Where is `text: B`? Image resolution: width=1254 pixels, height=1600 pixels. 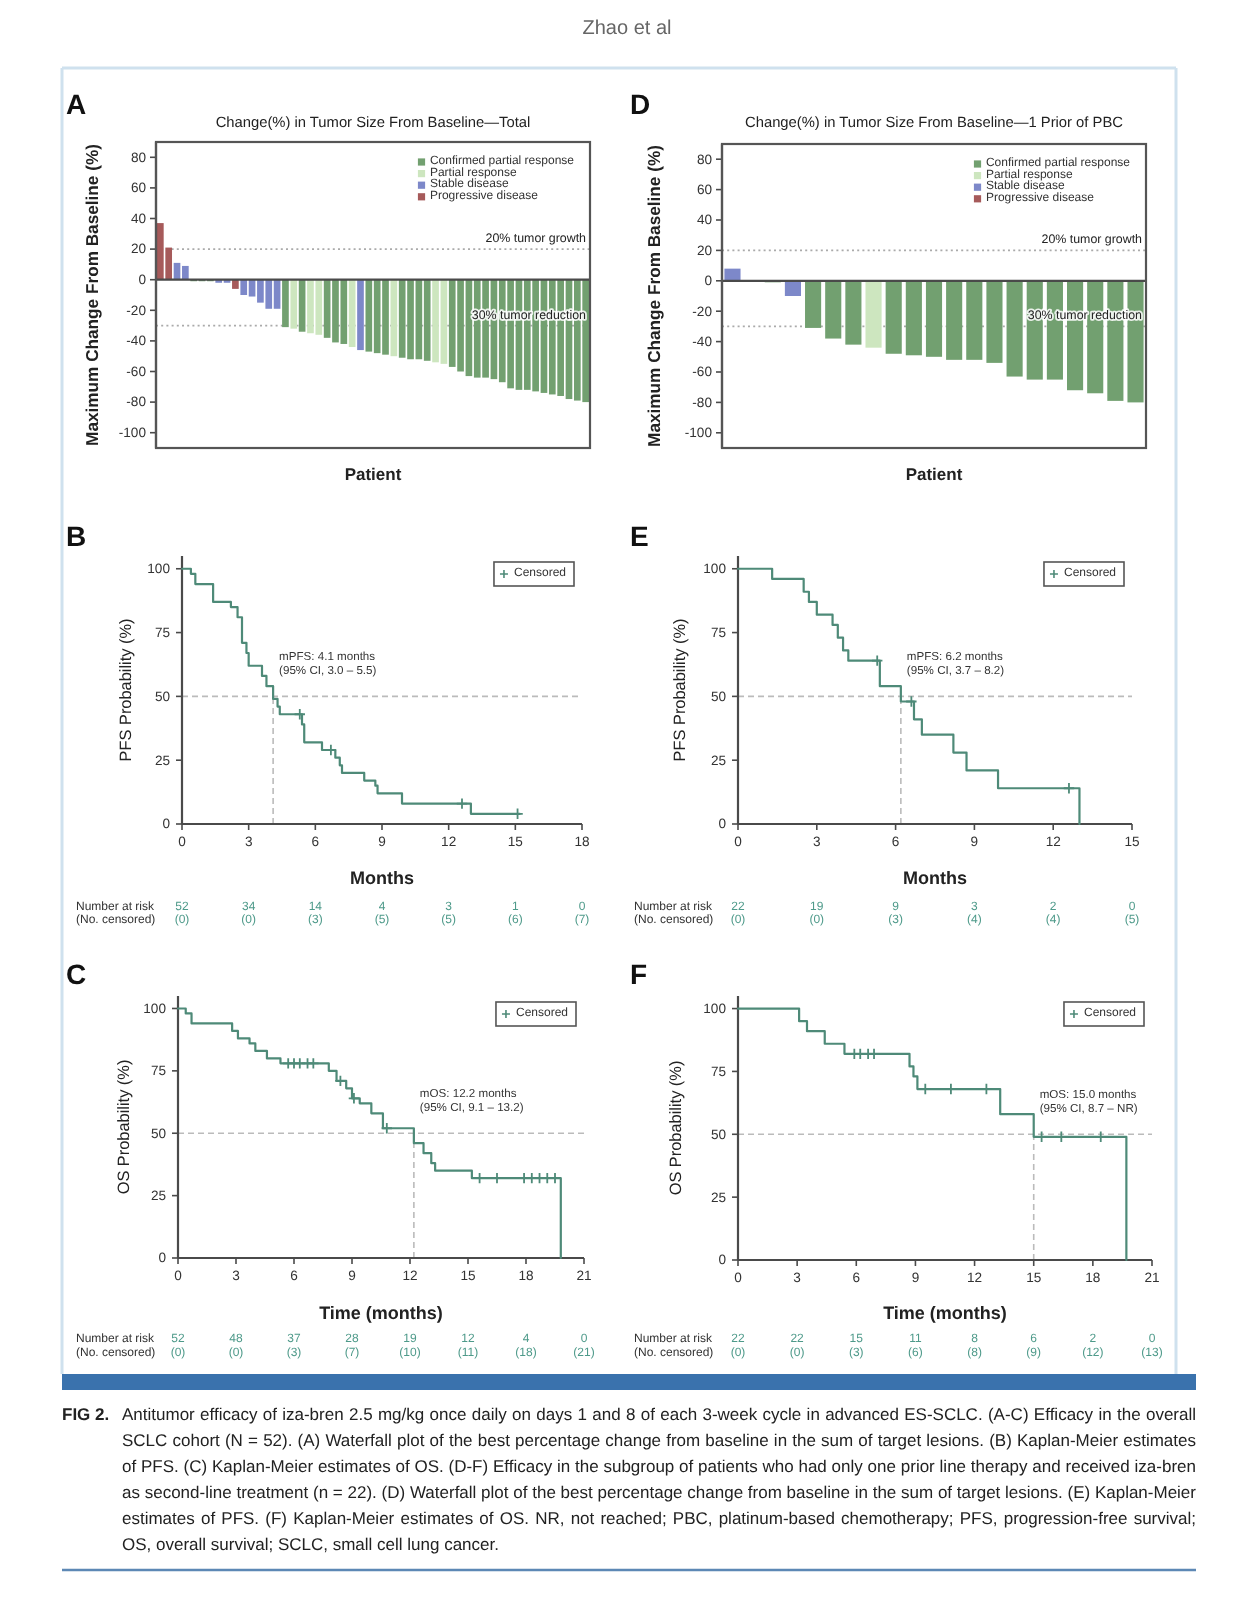 text: B is located at coordinates (76, 536).